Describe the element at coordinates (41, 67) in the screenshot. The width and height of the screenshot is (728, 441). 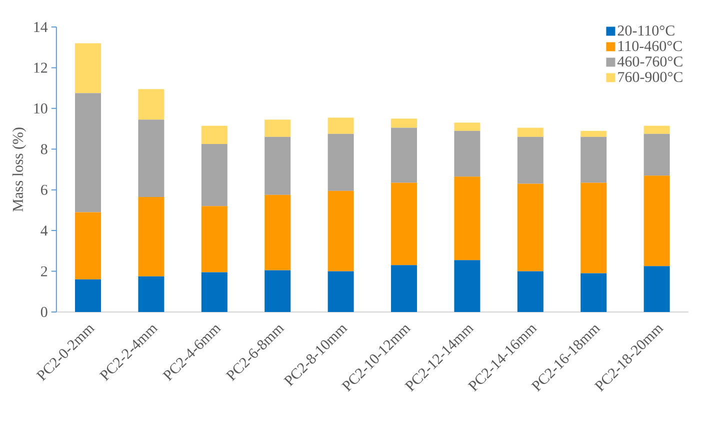
I see `y-tick-label: 12` at that location.